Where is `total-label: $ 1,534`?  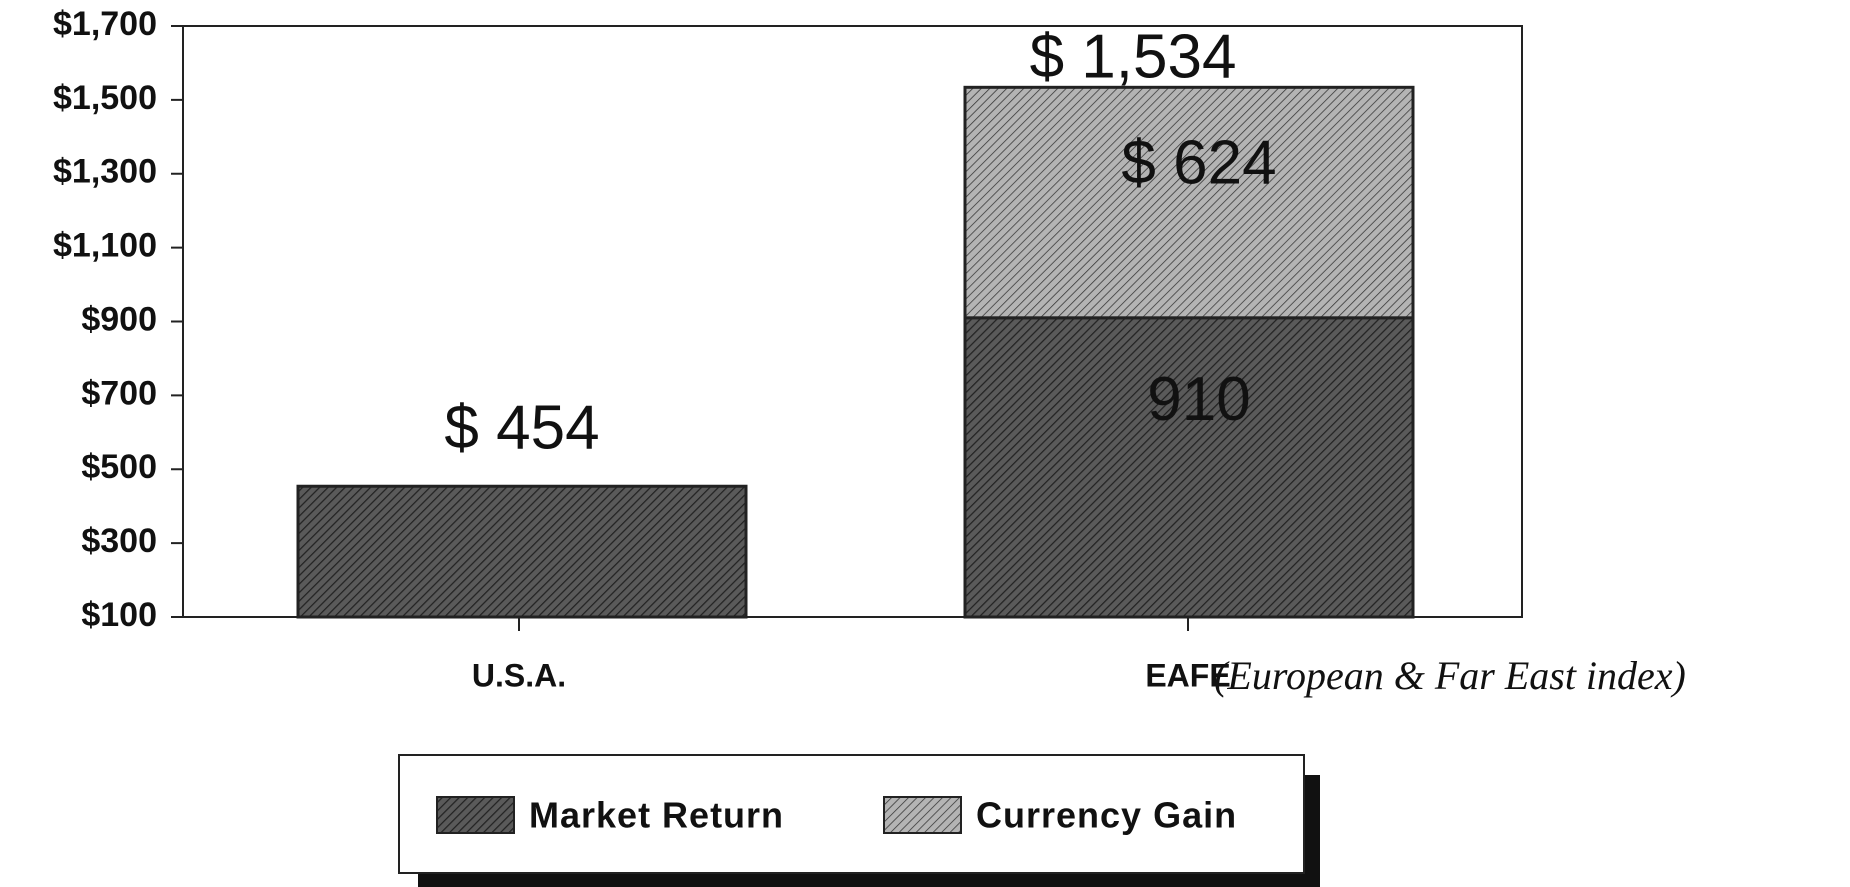
total-label: $ 1,534 is located at coordinates (1133, 57).